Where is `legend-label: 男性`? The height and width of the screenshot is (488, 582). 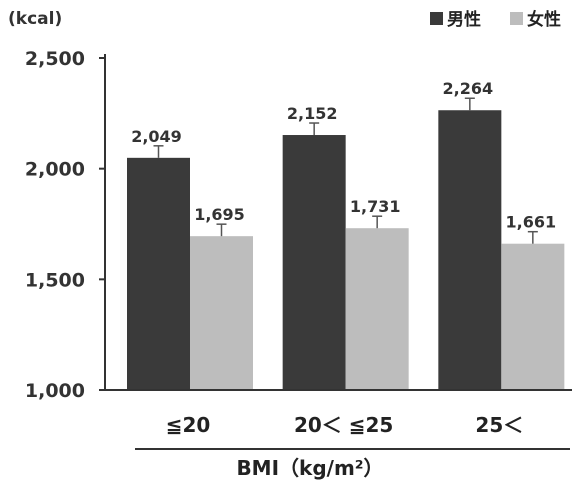 legend-label: 男性 is located at coordinates (464, 19).